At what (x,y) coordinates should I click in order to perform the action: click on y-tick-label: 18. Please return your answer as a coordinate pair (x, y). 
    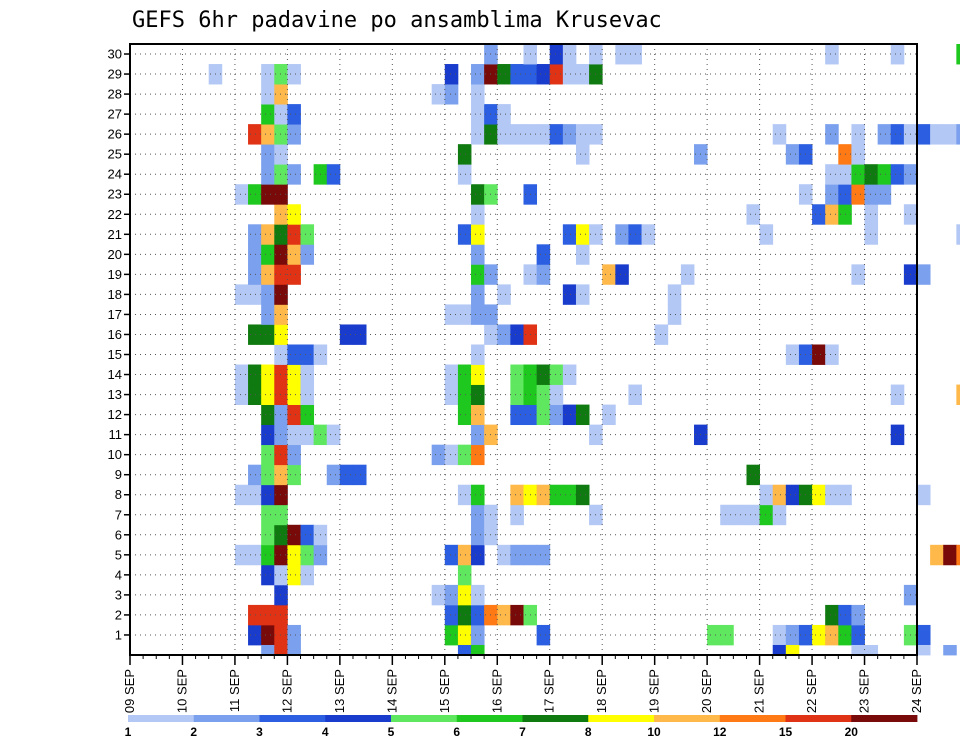
    Looking at the image, I should click on (115, 294).